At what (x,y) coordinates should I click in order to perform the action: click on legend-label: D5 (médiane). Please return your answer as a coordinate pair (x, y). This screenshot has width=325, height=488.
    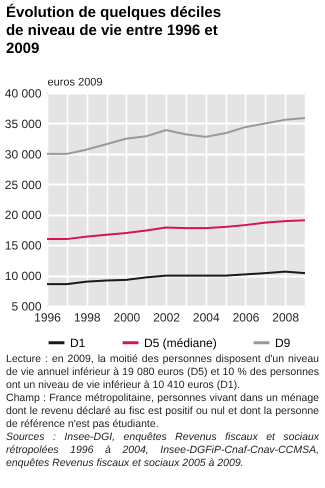
    Looking at the image, I should click on (180, 343).